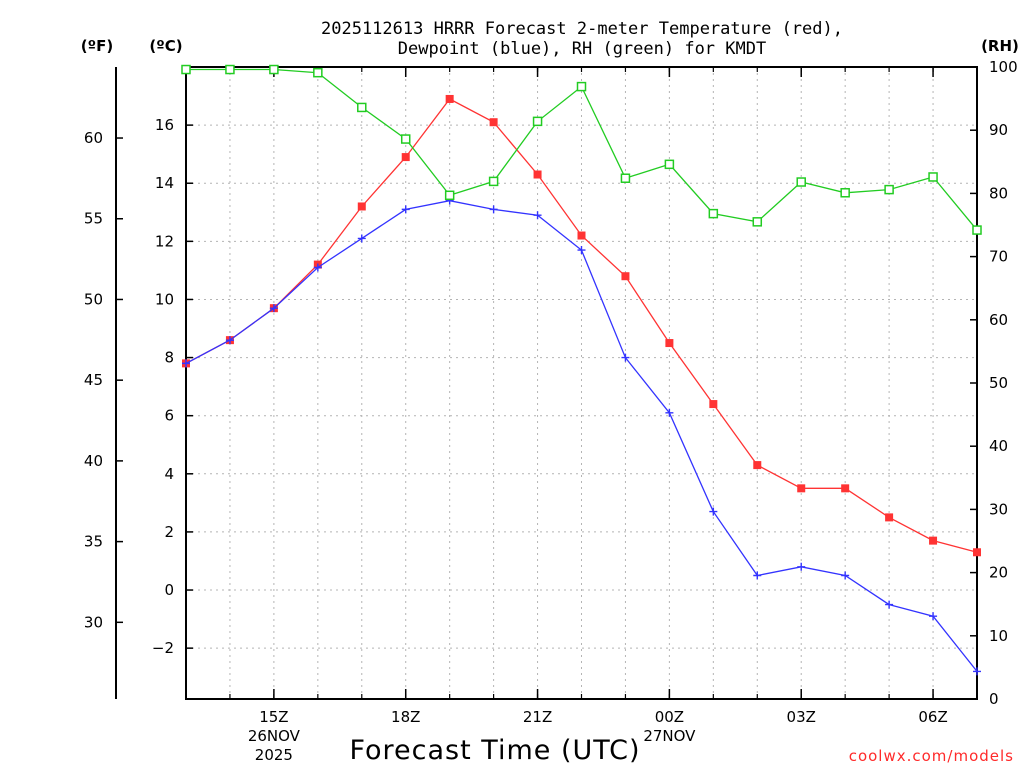 This screenshot has height=768, width=1024. What do you see at coordinates (169, 474) in the screenshot?
I see `celsius-tick-label: 4` at bounding box center [169, 474].